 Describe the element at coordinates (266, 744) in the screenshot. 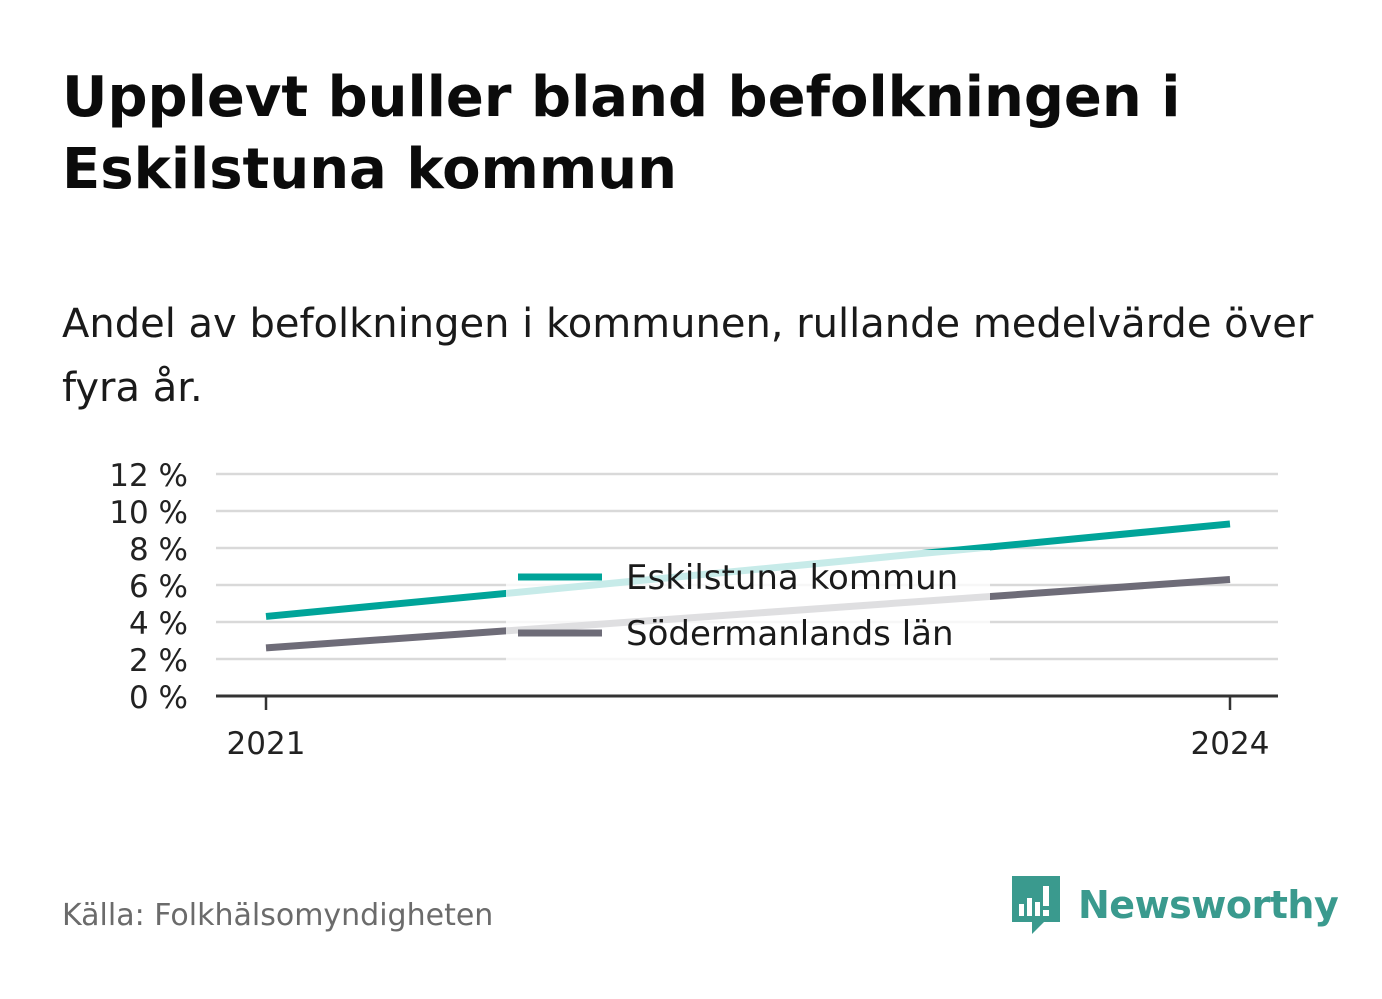

I see `x-tick-label: 2021` at that location.